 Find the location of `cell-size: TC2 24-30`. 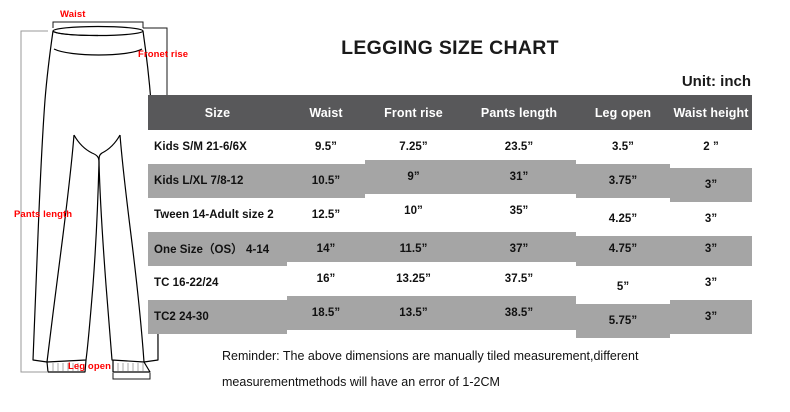

cell-size: TC2 24-30 is located at coordinates (217, 317).